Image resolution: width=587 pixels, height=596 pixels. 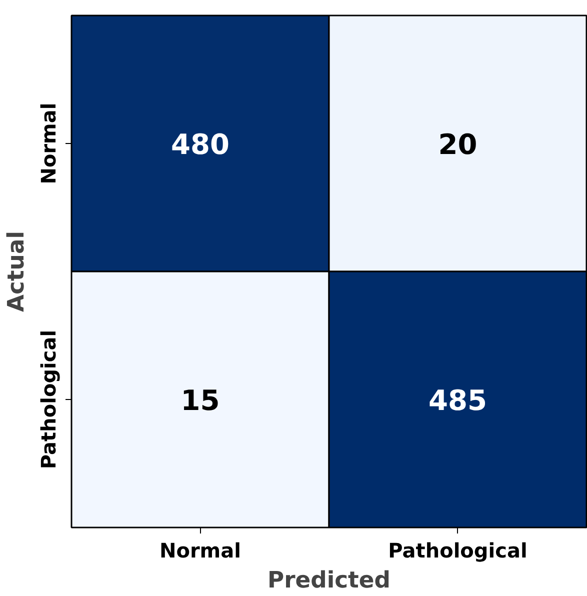 I want to click on y-axis-title: Actual, so click(x=17, y=271).